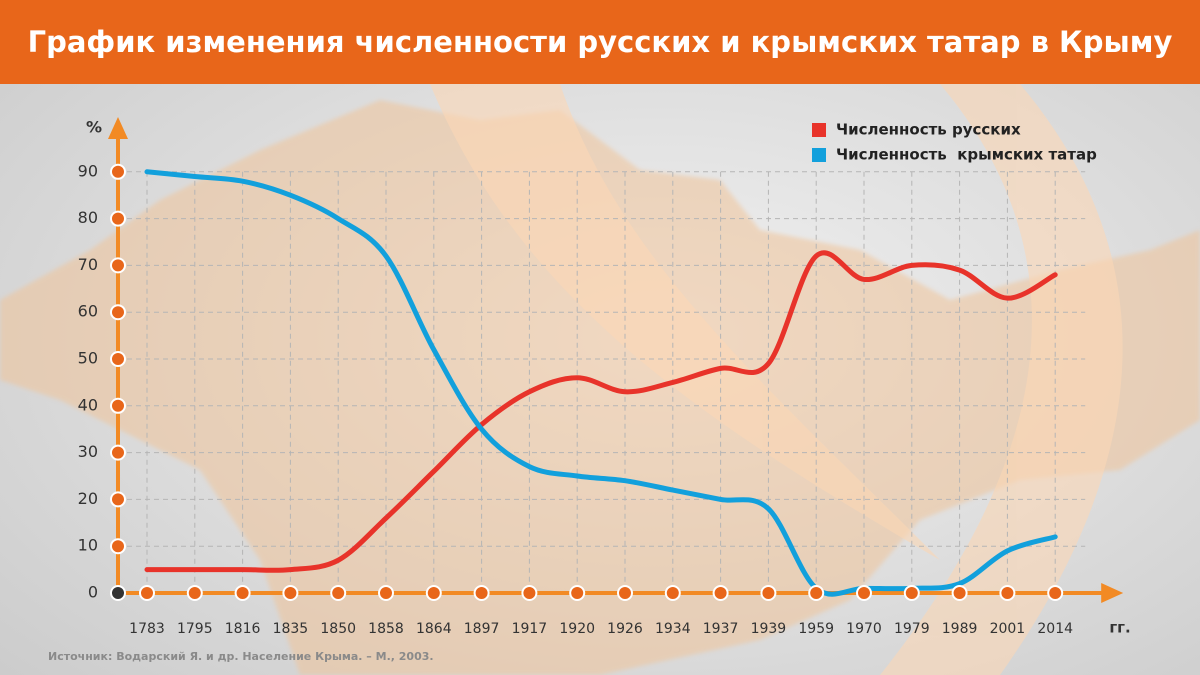  Describe the element at coordinates (88, 451) in the screenshot. I see `y-tick-label: 30` at that location.